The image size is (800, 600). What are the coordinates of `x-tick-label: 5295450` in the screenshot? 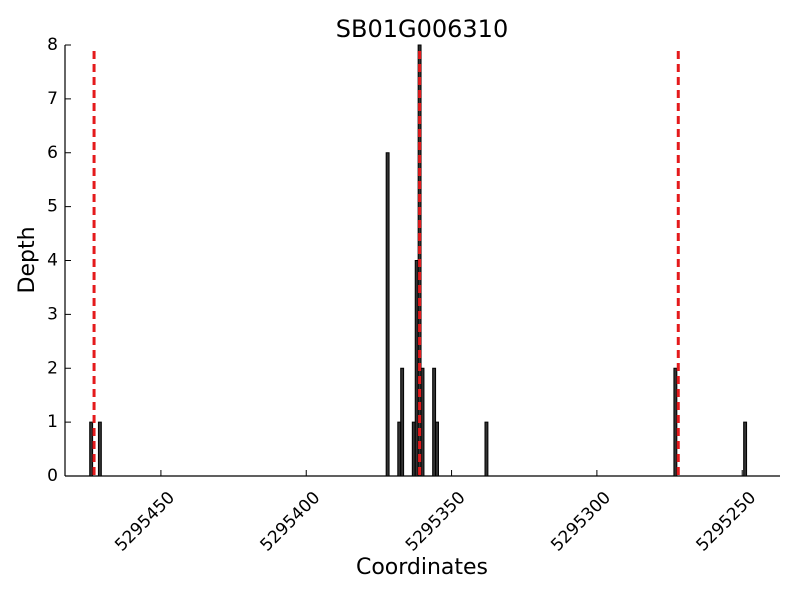 It's located at (145, 522).